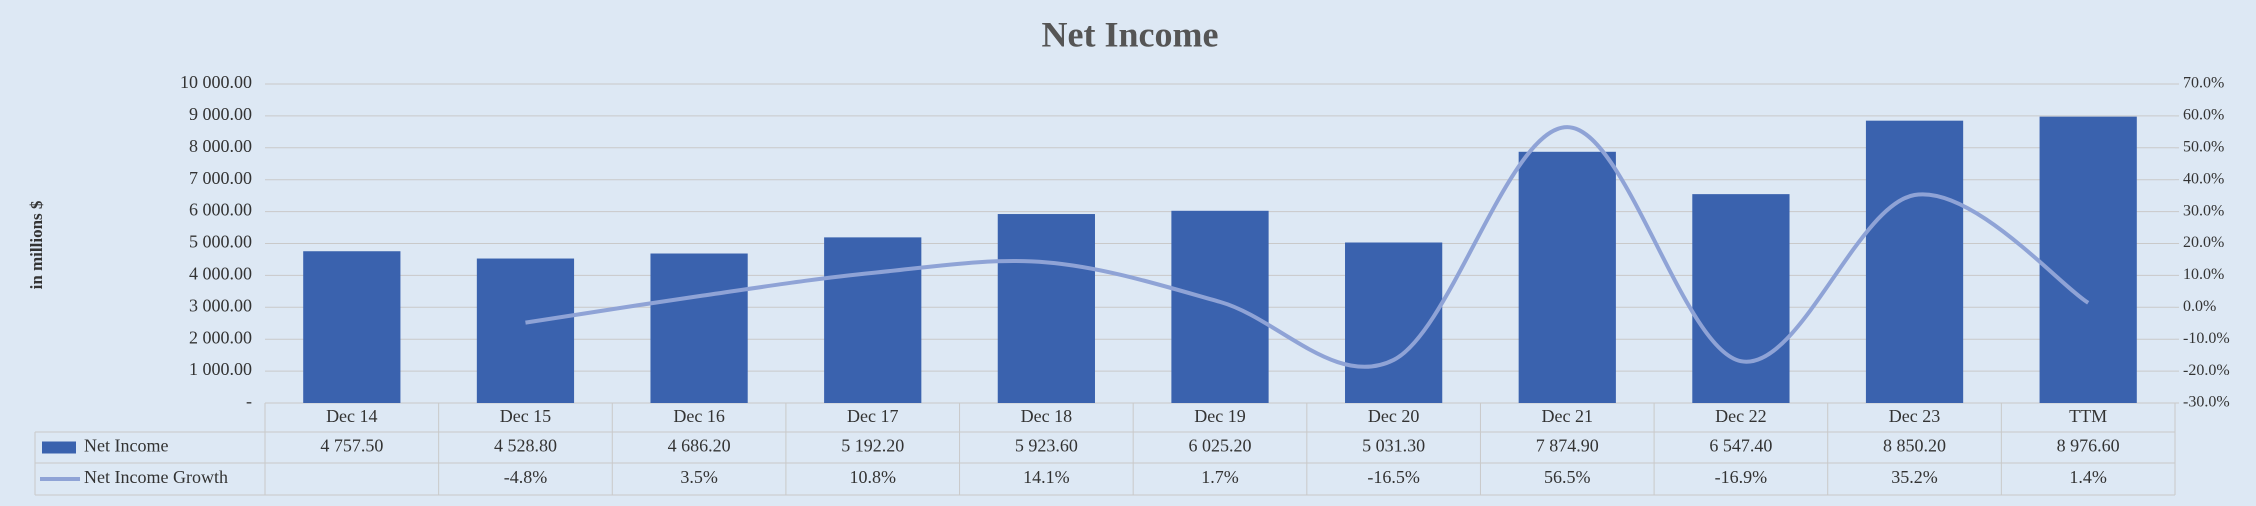  Describe the element at coordinates (1914, 477) in the screenshot. I see `table-value: 35.2%` at that location.